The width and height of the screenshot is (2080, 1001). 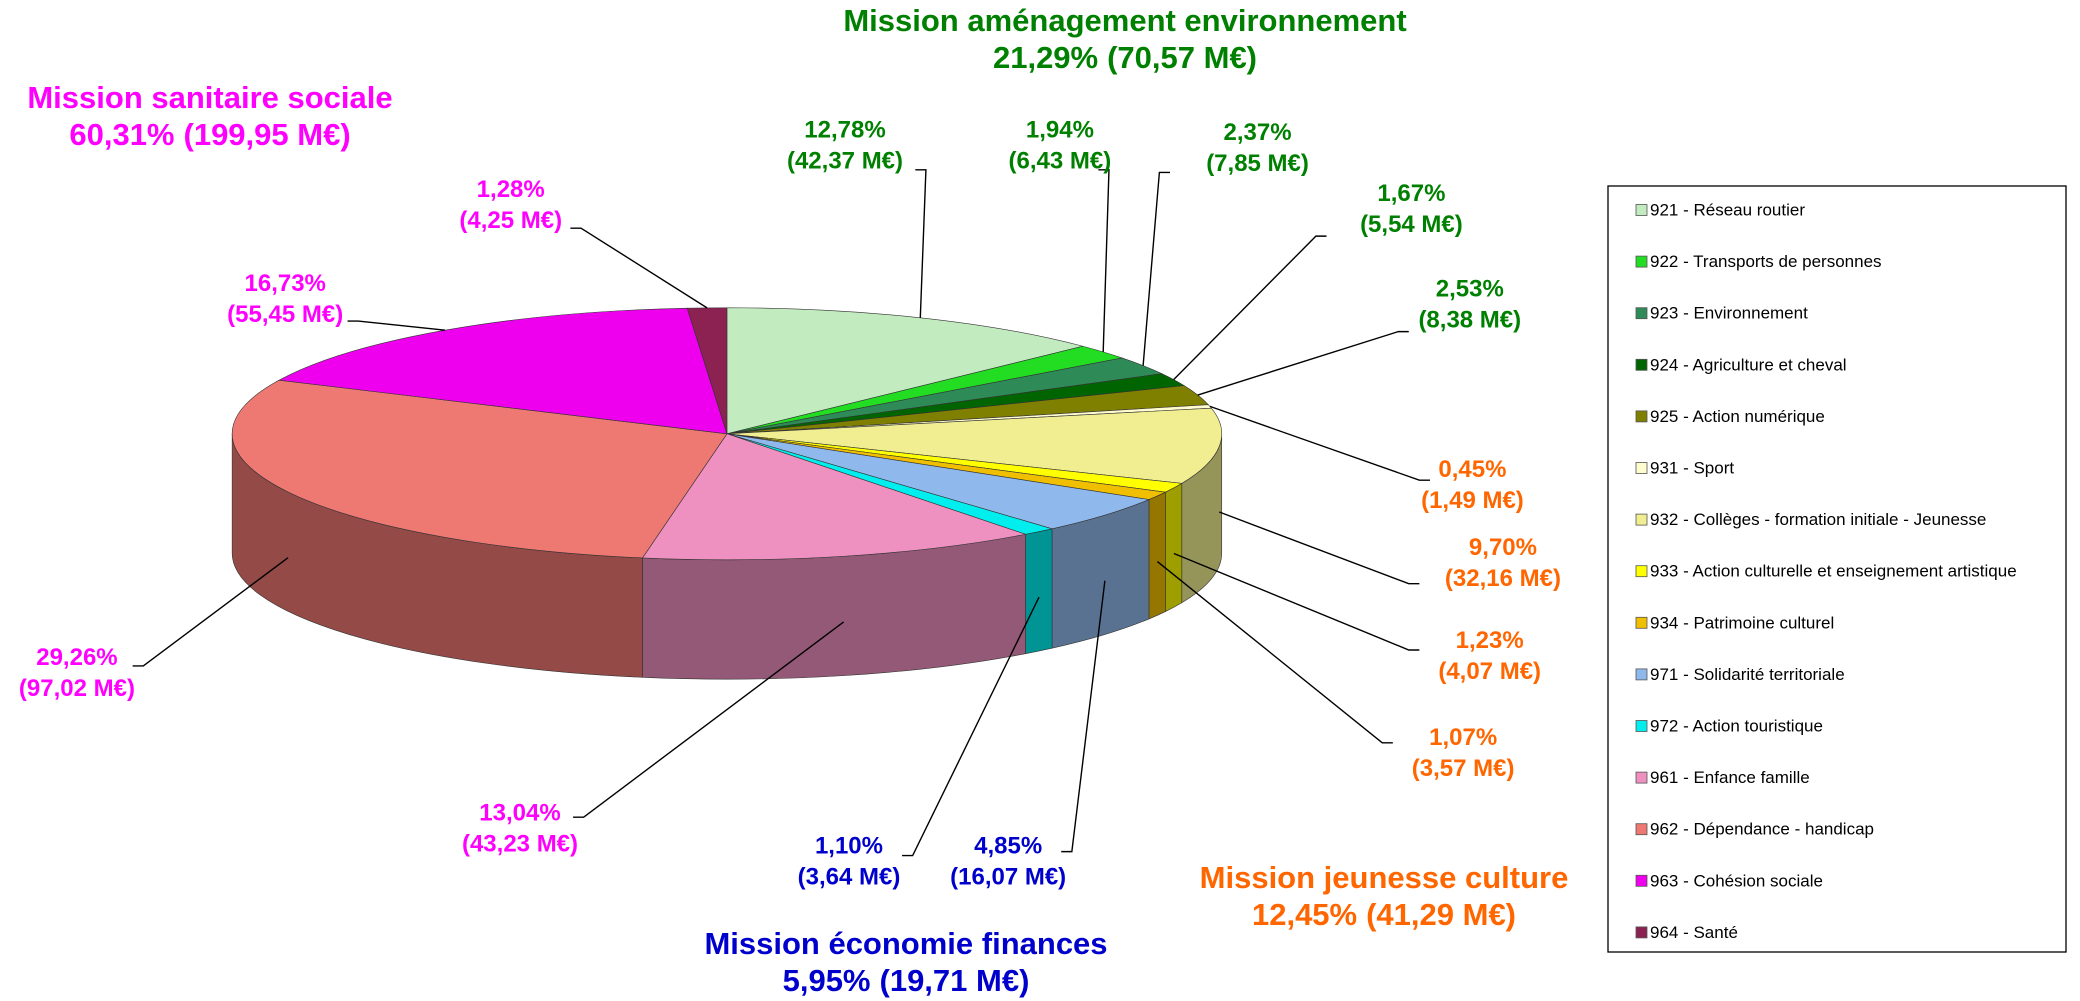 What do you see at coordinates (510, 220) in the screenshot?
I see `slice-amount-label: (4,25 M€)` at bounding box center [510, 220].